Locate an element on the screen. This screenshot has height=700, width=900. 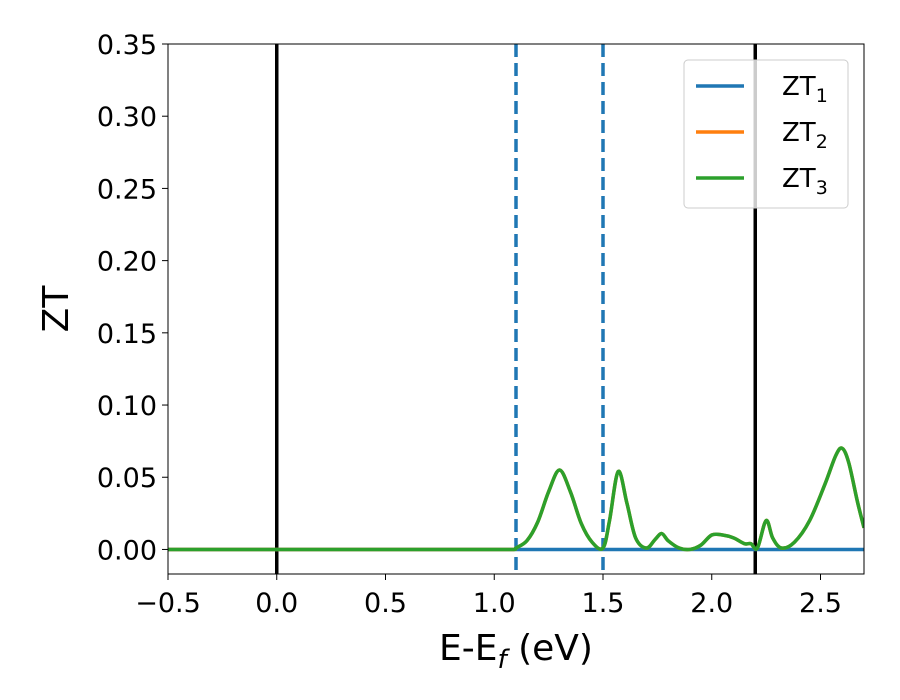
legend: ZT1 ZT2 ZT3 is located at coordinates (766, 134).